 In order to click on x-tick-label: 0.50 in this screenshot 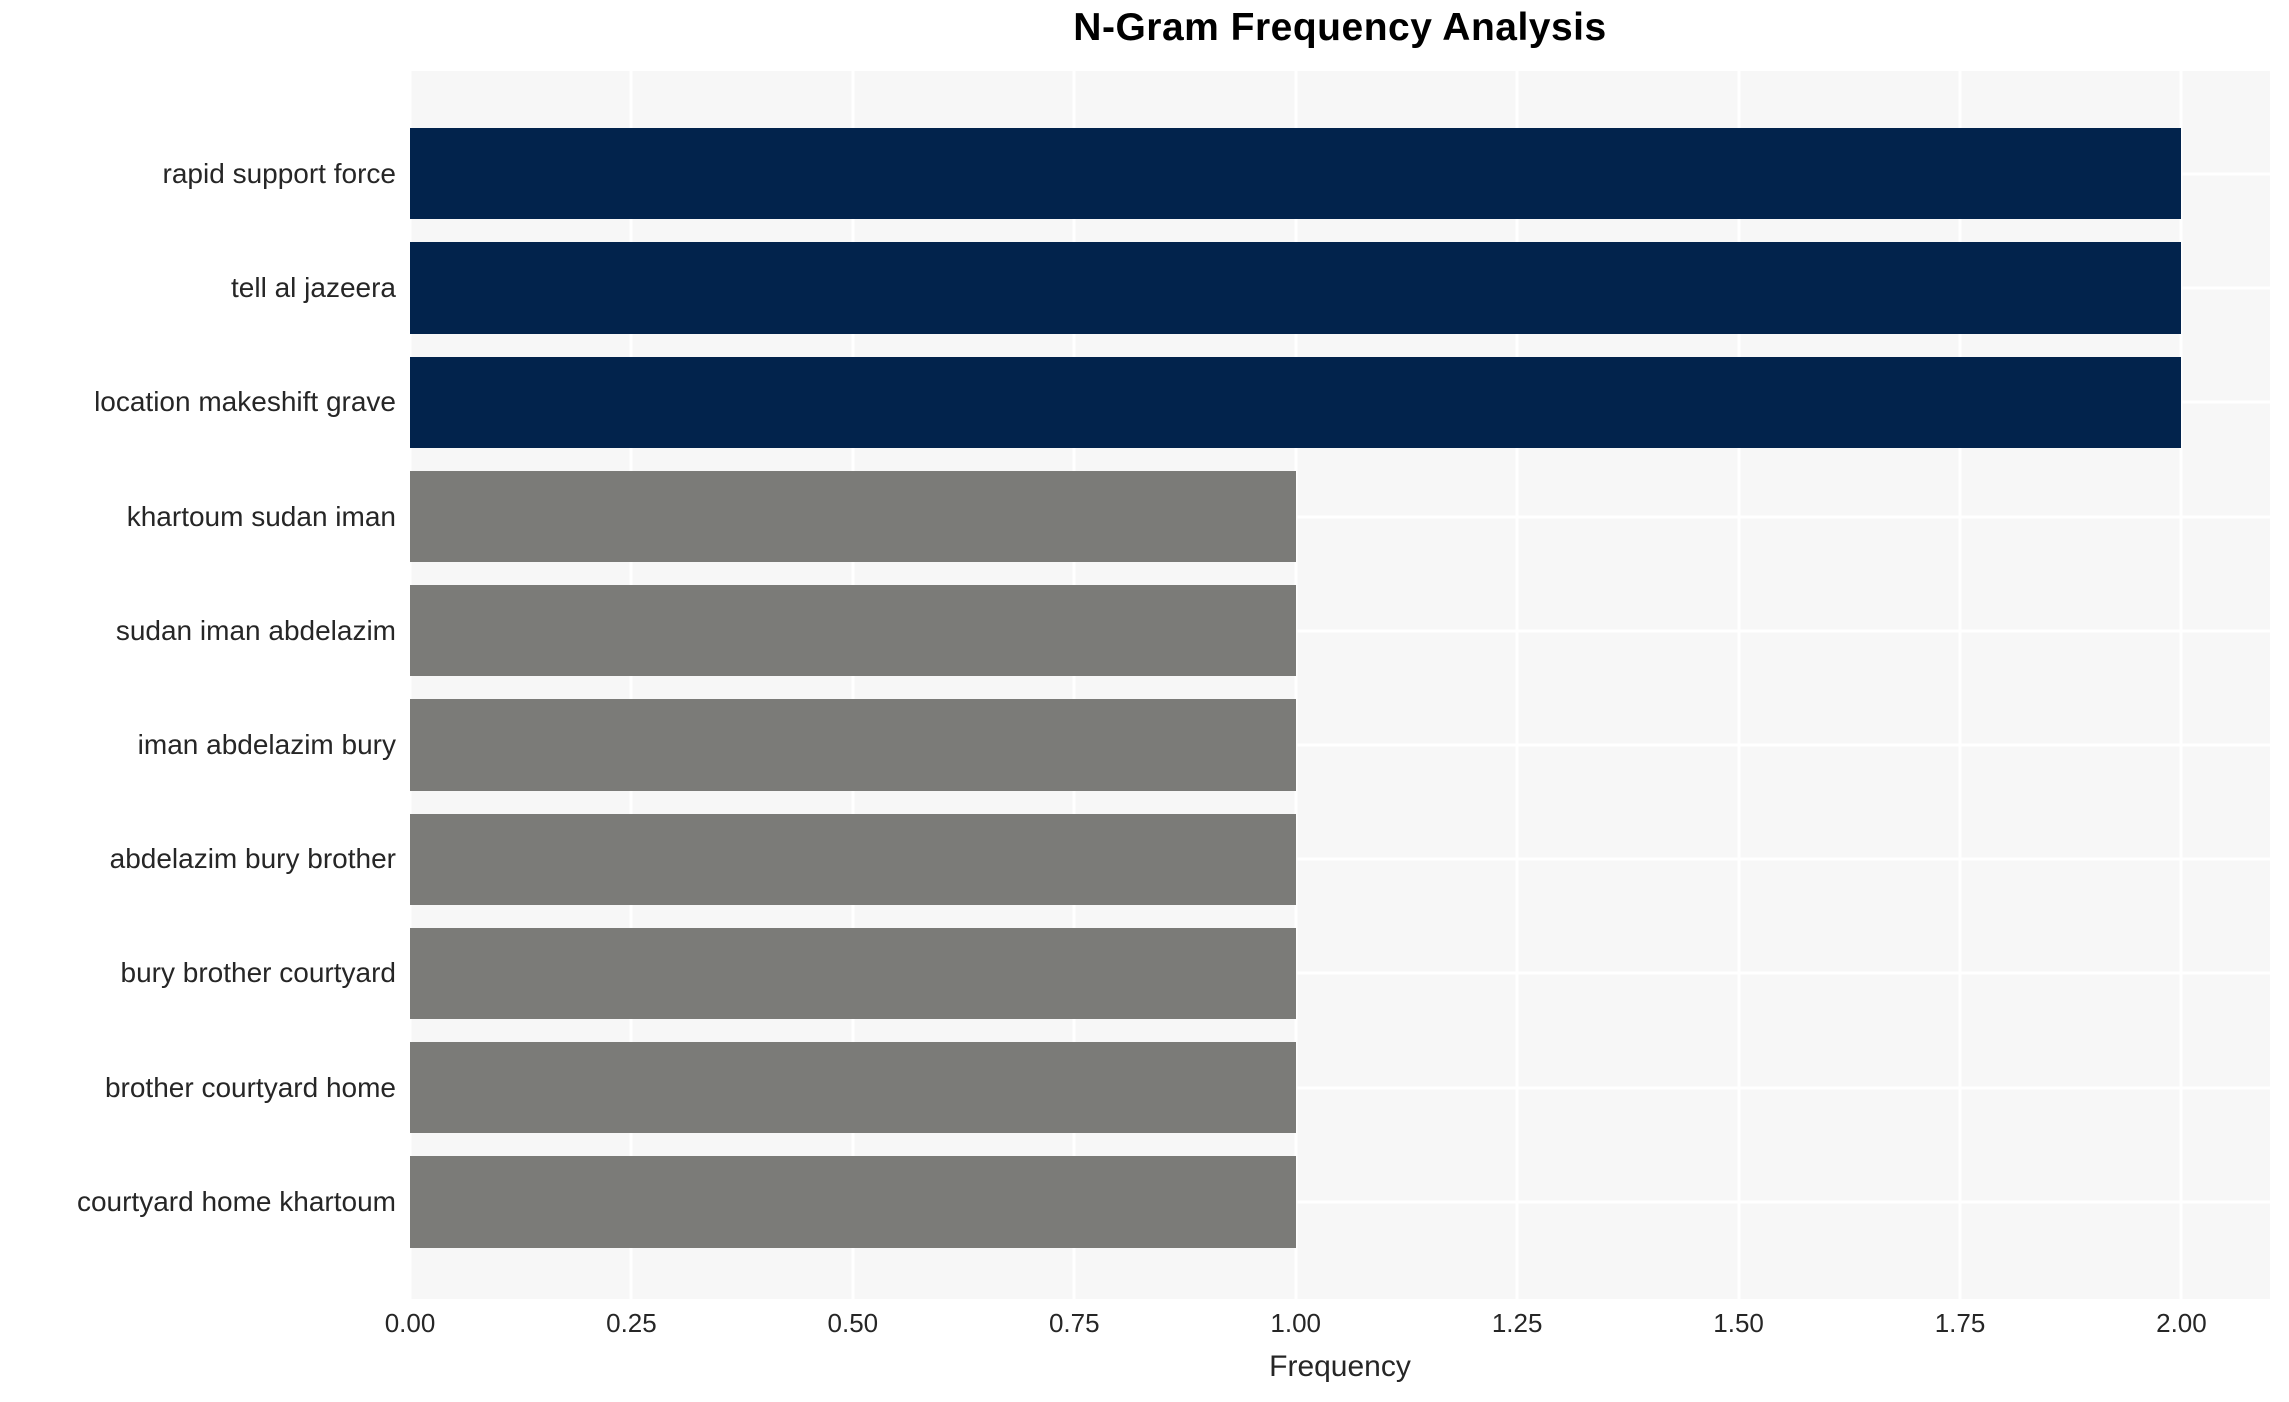, I will do `click(853, 1323)`.